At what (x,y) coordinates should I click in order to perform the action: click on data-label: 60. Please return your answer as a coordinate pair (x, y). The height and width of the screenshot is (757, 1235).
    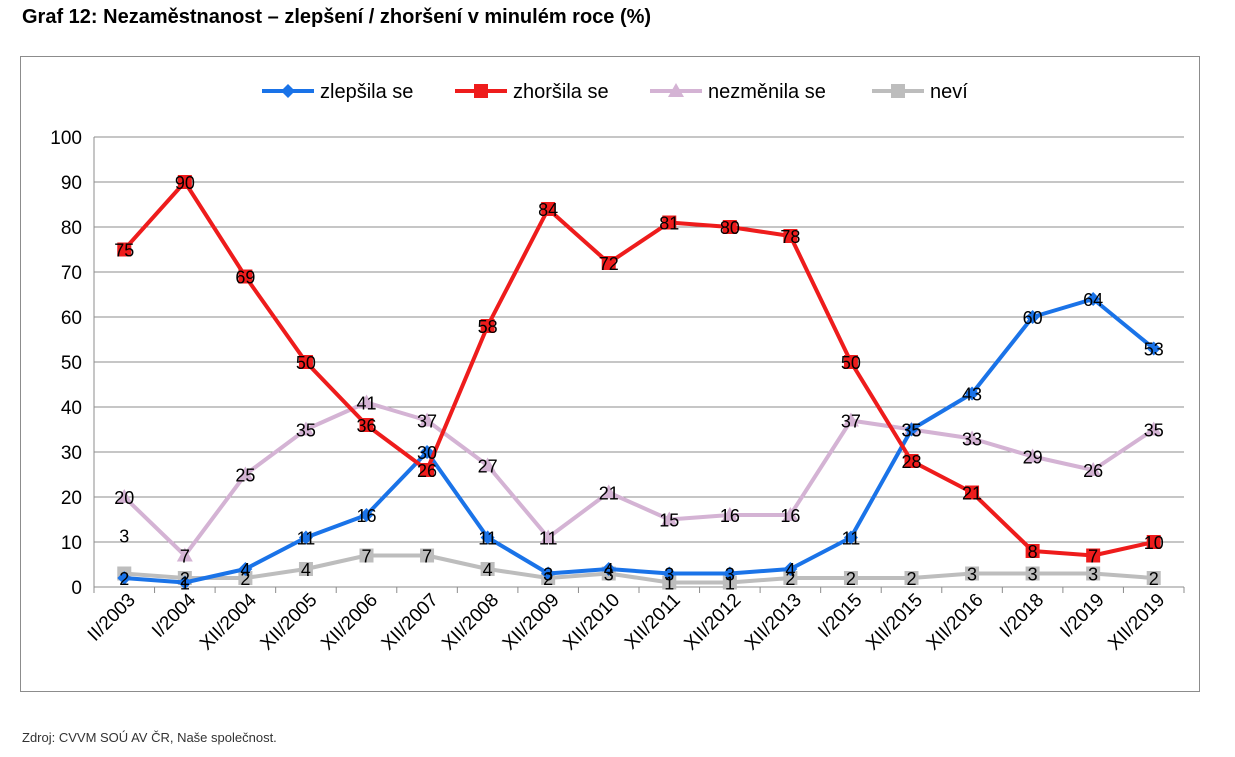
    Looking at the image, I should click on (1033, 318).